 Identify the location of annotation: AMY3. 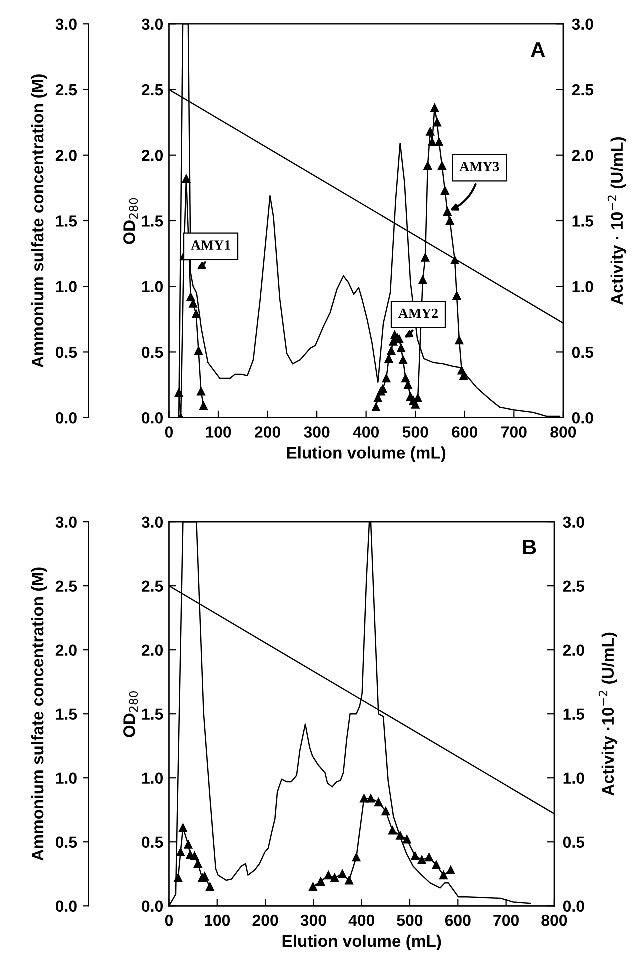
(480, 167).